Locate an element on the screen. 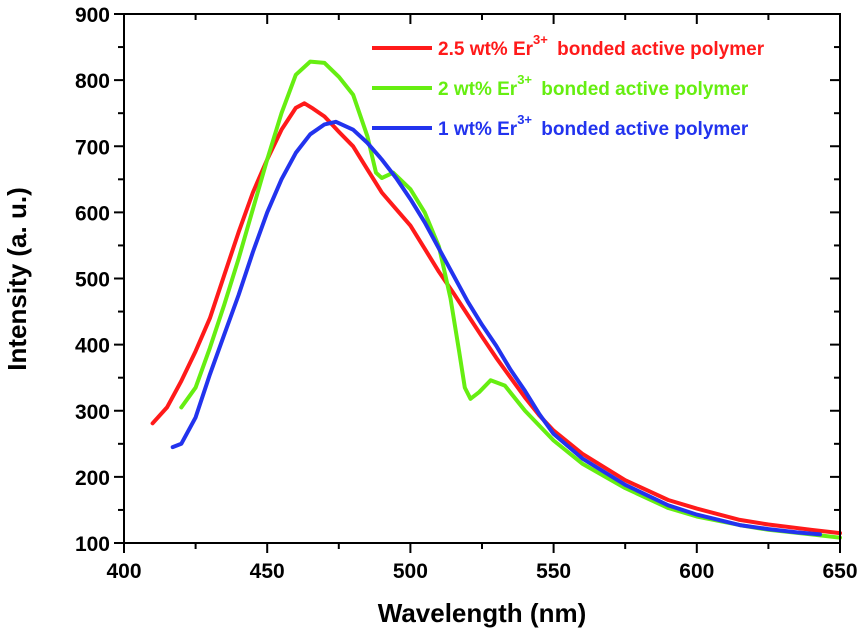  x-tick-label: 550 is located at coordinates (553, 571).